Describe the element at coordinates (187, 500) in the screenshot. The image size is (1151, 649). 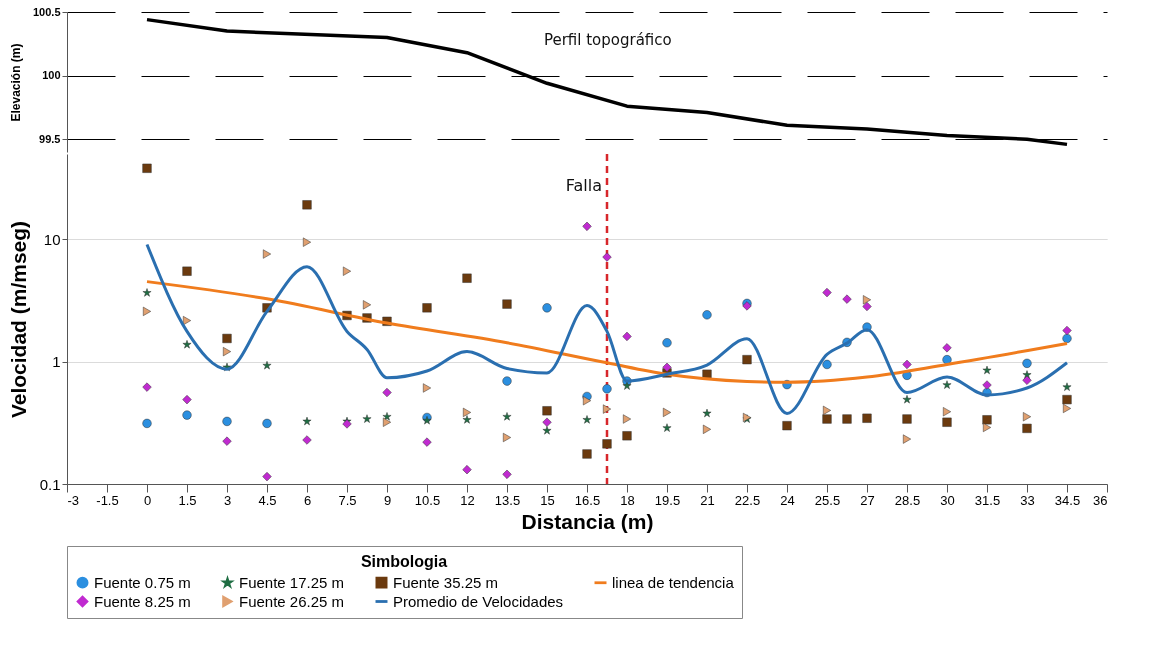
I see `x-tick-label: 1.5` at that location.